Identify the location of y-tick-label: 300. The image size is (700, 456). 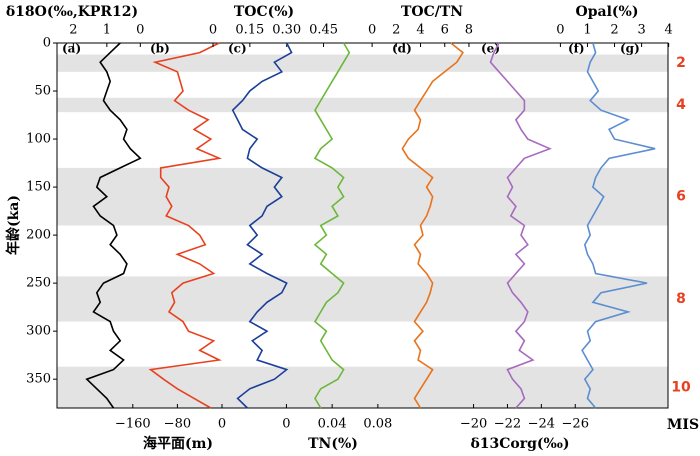
(38, 331).